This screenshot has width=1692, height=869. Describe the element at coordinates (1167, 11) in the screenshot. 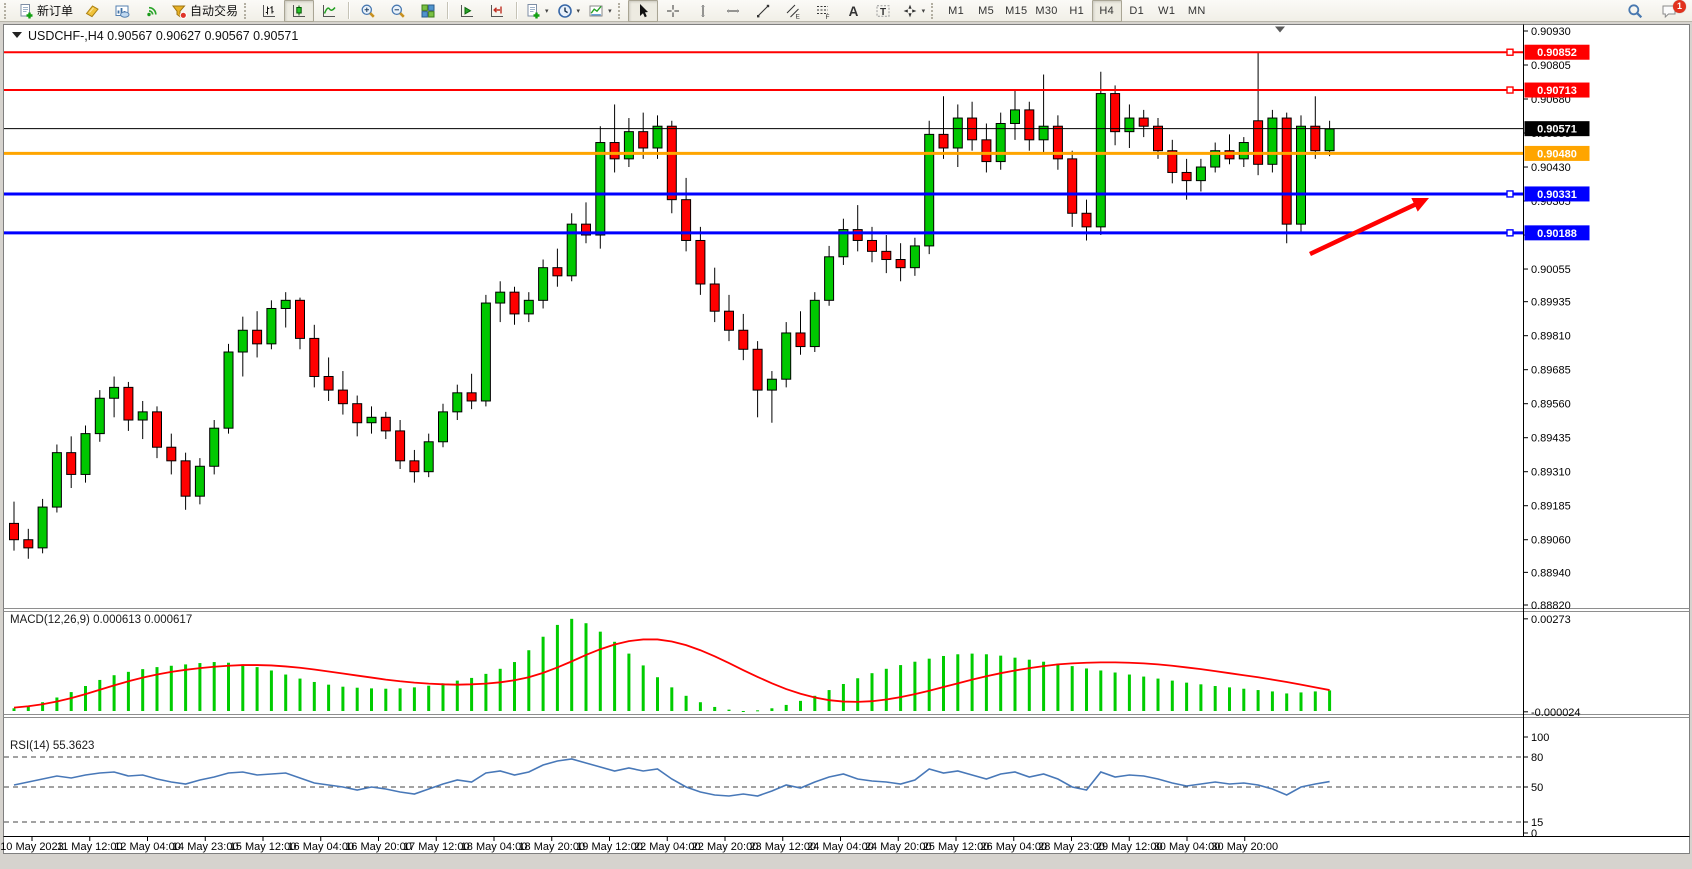

I see `timeframe-w1-button: W1` at that location.